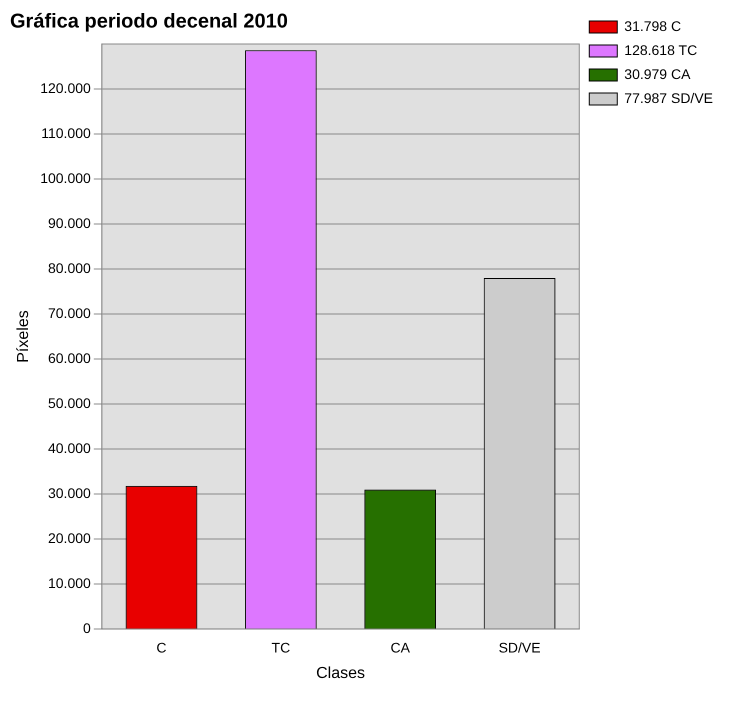 The height and width of the screenshot is (727, 733). I want to click on y-axis-title: Píxeles, so click(23, 336).